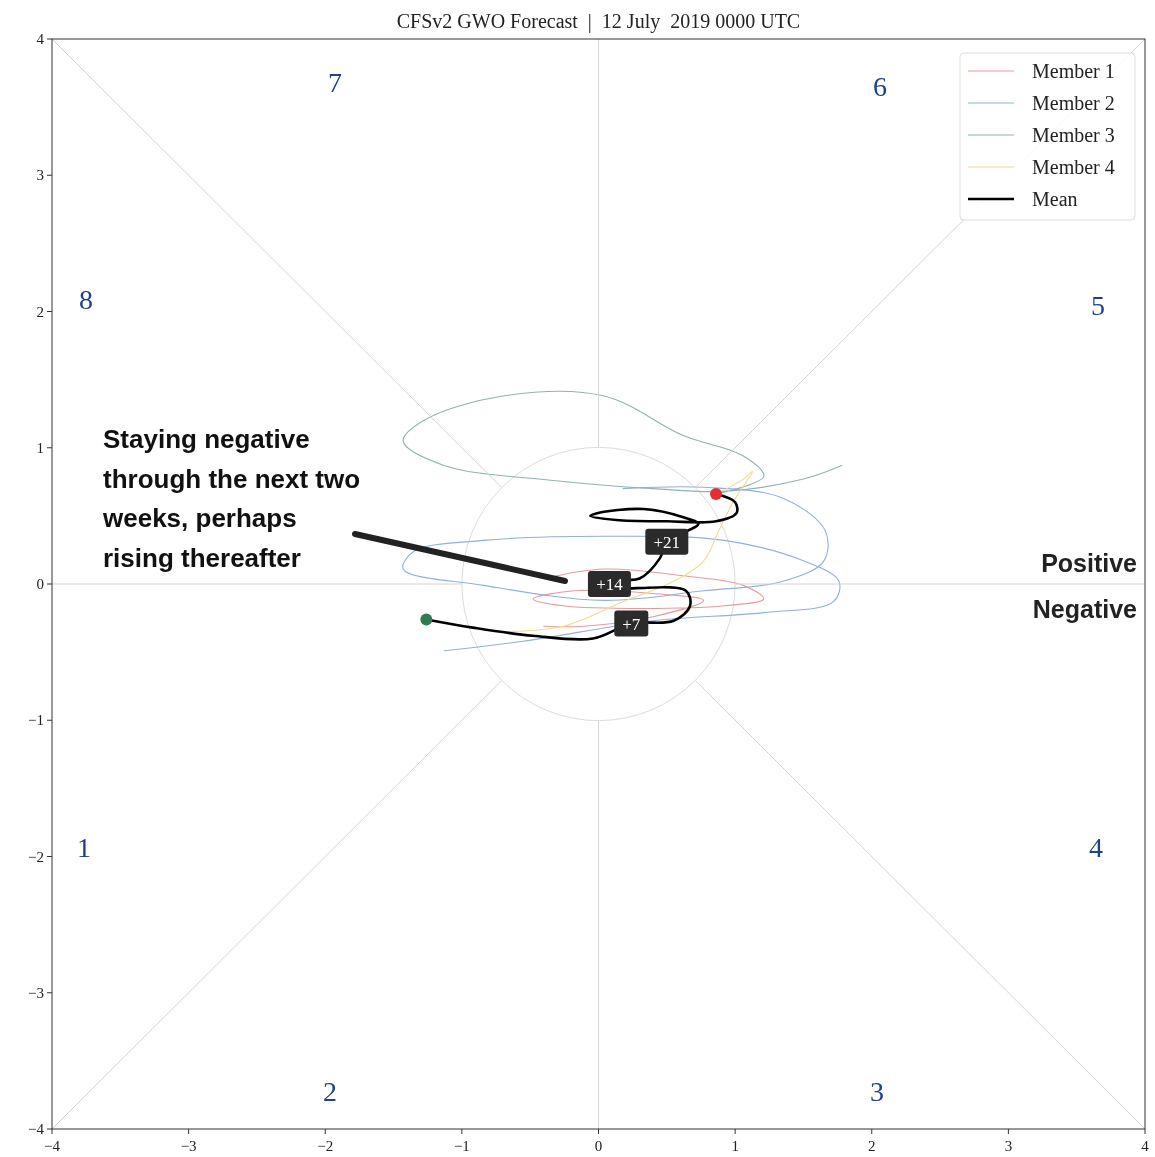 This screenshot has height=1157, width=1155. Describe the element at coordinates (1085, 609) in the screenshot. I see `annotation: Negative` at that location.